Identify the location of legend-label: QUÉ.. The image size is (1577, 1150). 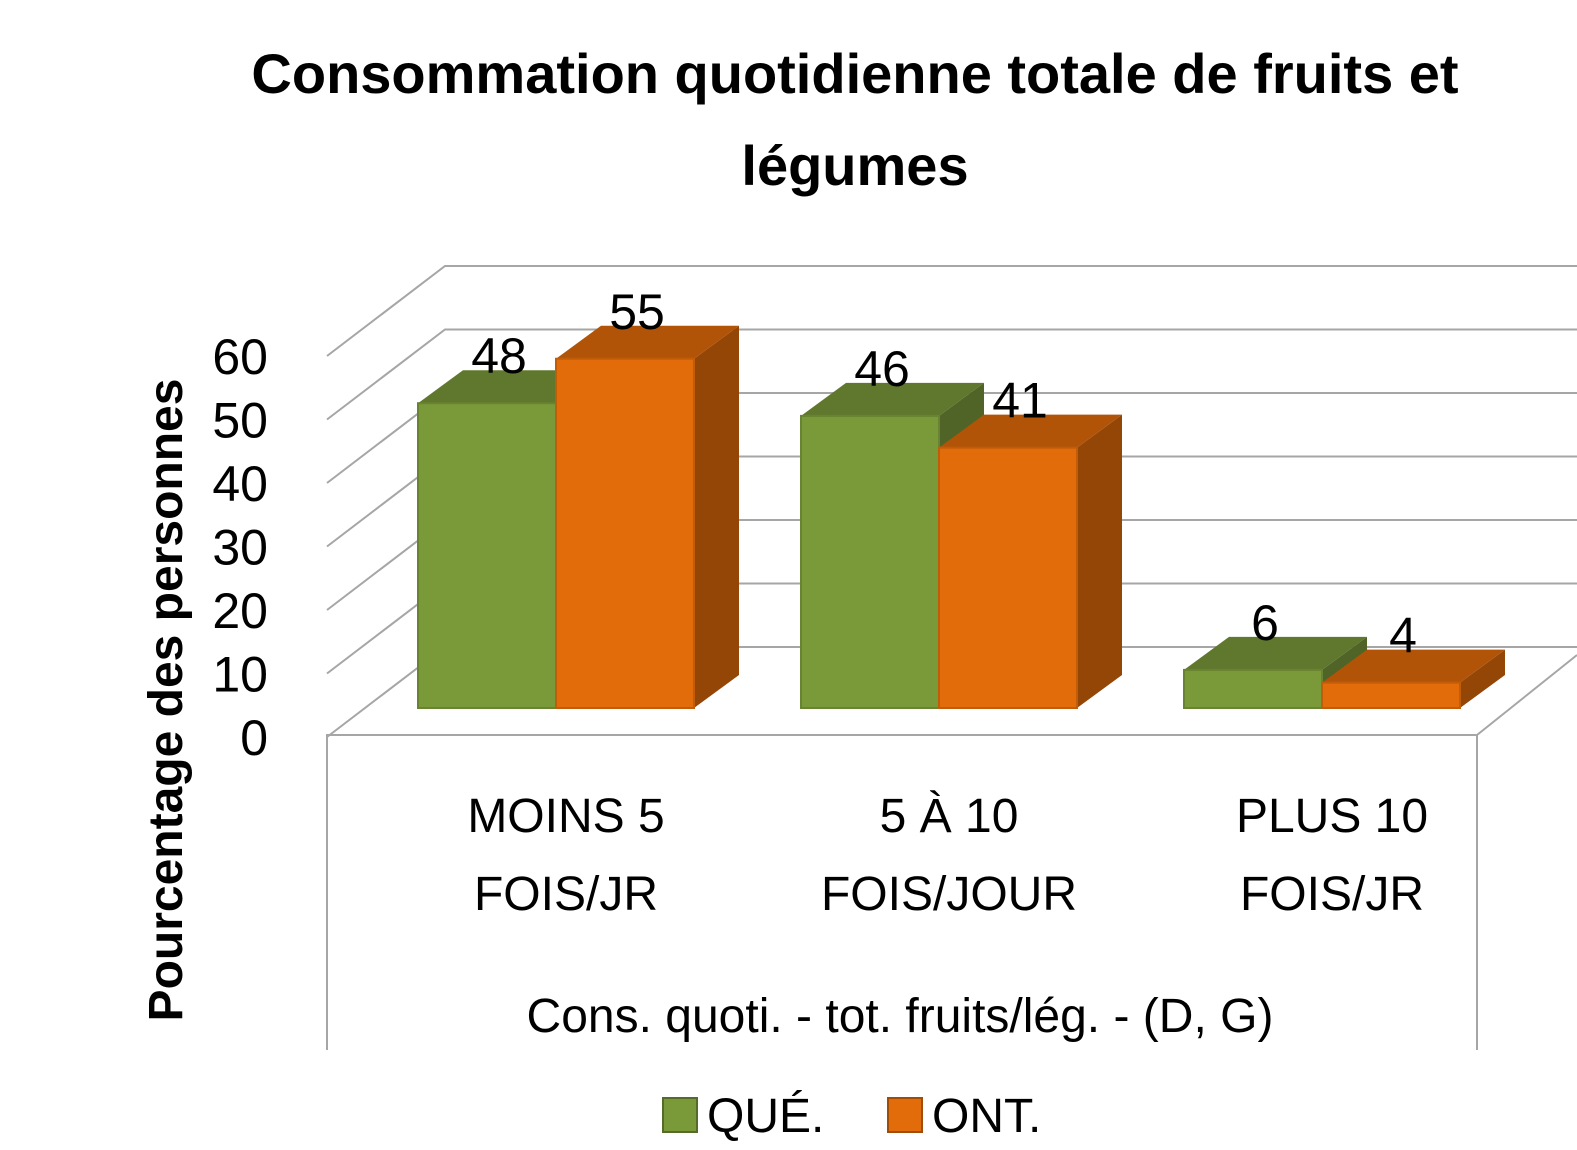
(765, 1116).